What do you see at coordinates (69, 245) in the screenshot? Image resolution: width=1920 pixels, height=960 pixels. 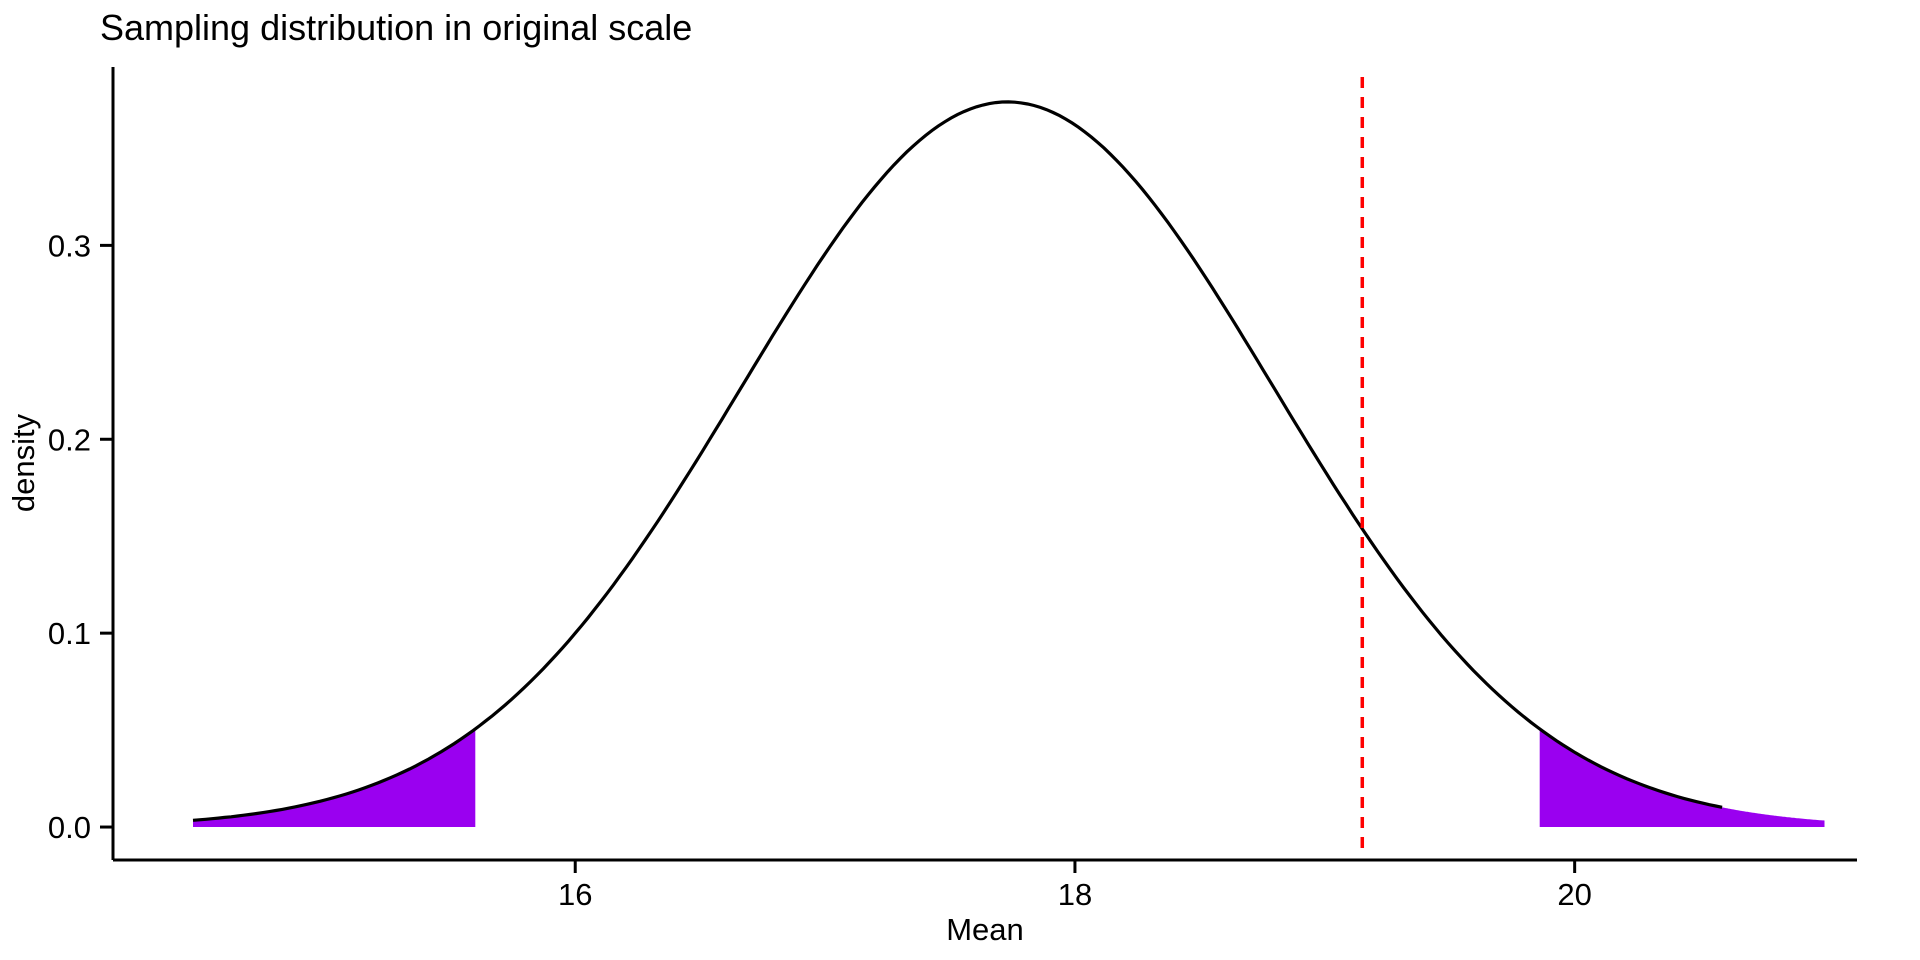 I see `y-tick-label: 0.3` at bounding box center [69, 245].